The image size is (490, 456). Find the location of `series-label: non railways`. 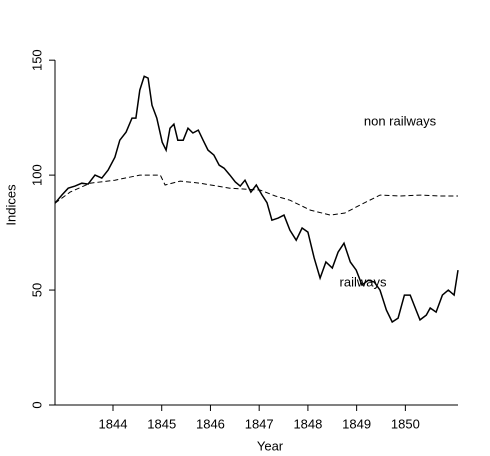

series-label: non railways is located at coordinates (400, 120).